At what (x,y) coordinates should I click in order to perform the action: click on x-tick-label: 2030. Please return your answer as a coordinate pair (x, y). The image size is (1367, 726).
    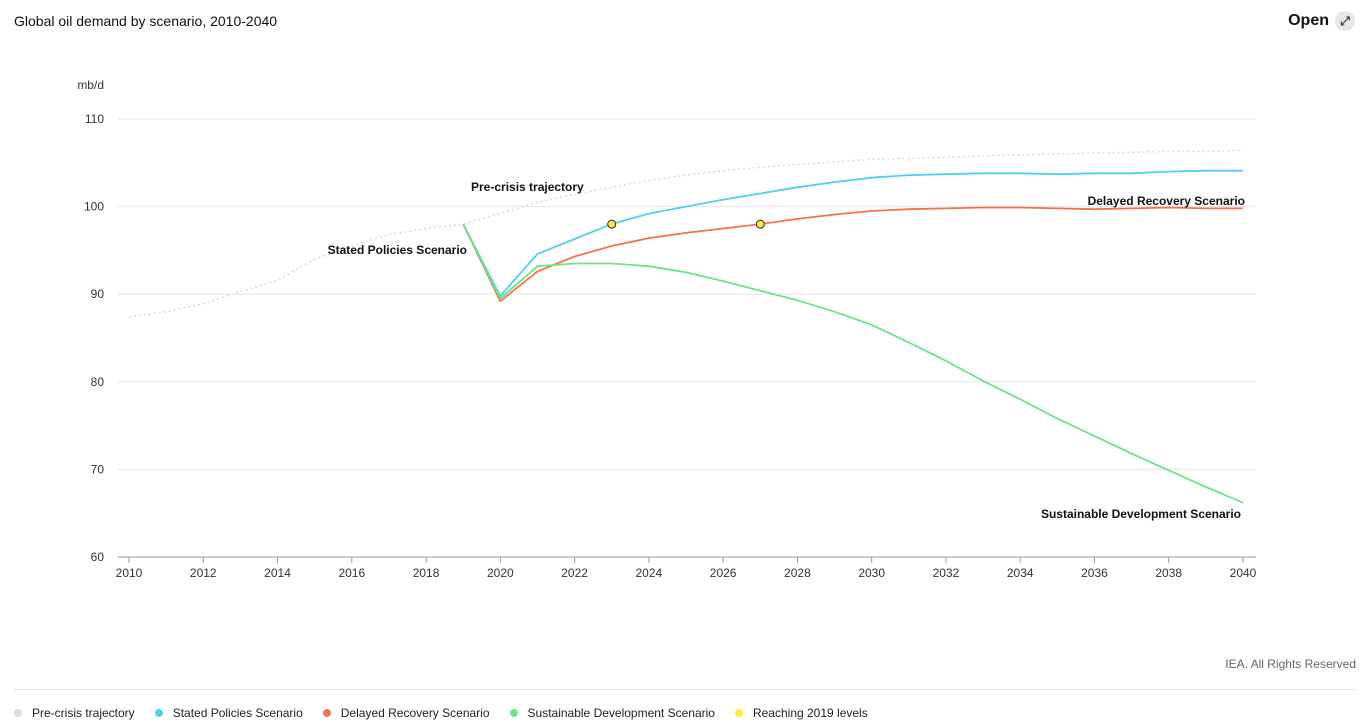
    Looking at the image, I should click on (871, 573).